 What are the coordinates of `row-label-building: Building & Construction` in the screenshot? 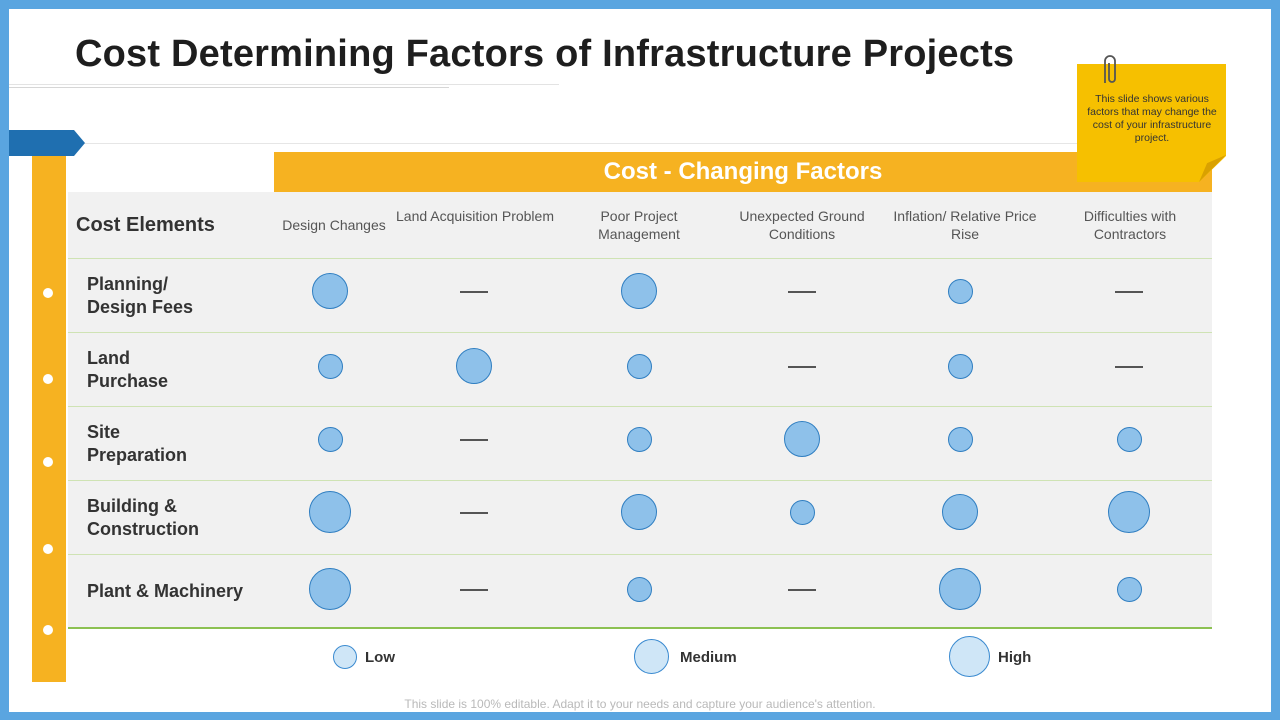 It's located at (143, 518).